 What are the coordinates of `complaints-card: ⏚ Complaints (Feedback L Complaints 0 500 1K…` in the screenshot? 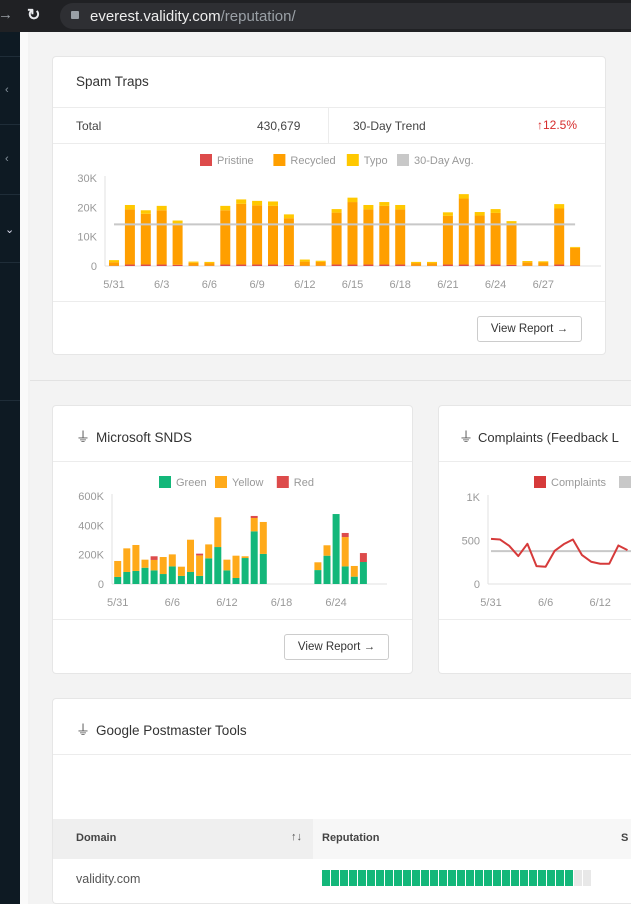 It's located at (534, 539).